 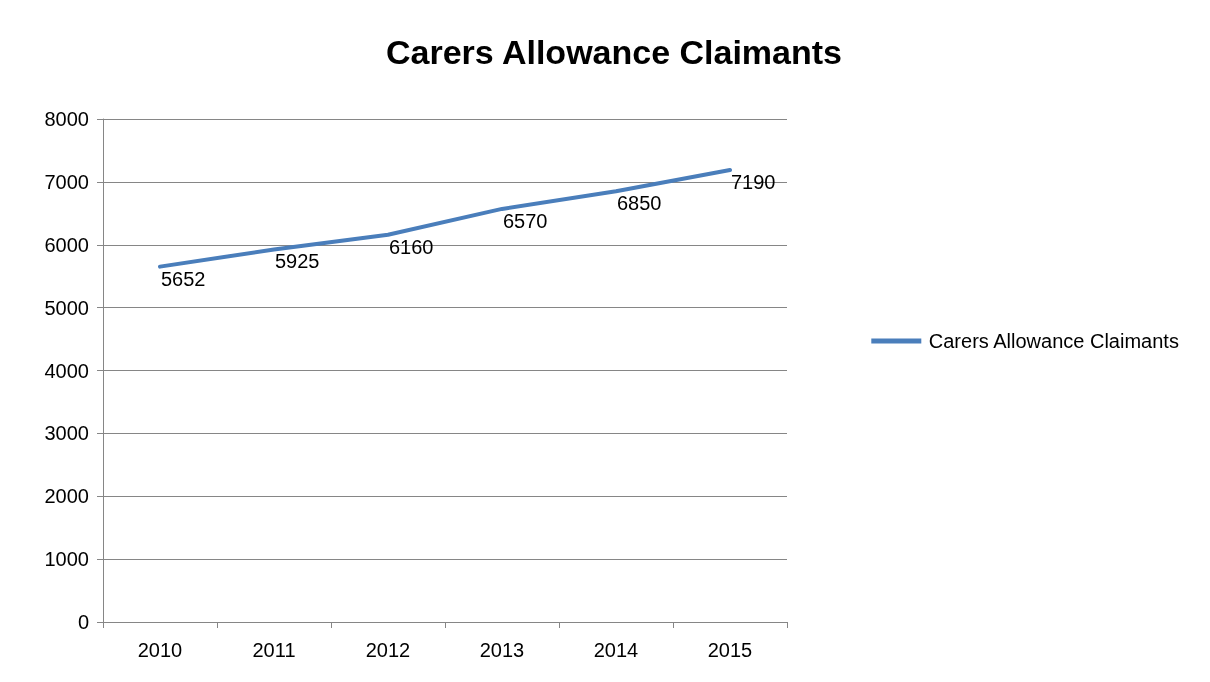 I want to click on y-tick-label: 1000, so click(x=66, y=559).